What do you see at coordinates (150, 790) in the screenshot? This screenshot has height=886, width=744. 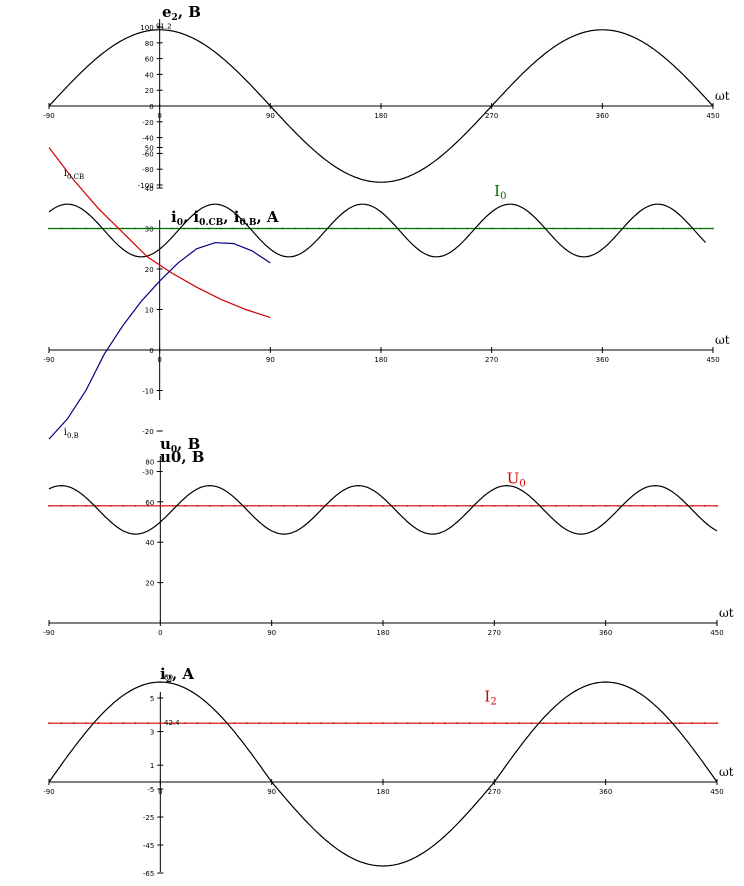 I see `y-tick-label: -5` at bounding box center [150, 790].